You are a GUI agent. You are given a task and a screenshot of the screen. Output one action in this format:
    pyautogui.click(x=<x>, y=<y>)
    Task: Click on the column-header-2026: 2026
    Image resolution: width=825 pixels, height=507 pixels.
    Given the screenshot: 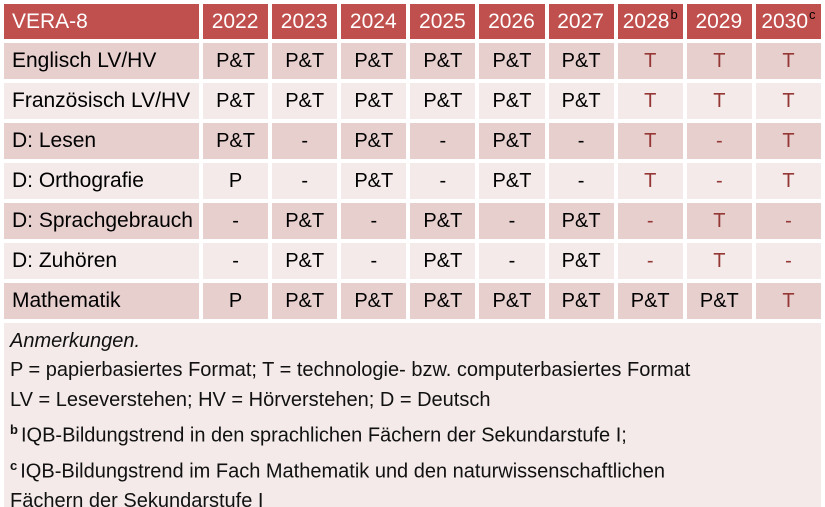 What is the action you would take?
    pyautogui.click(x=512, y=21)
    